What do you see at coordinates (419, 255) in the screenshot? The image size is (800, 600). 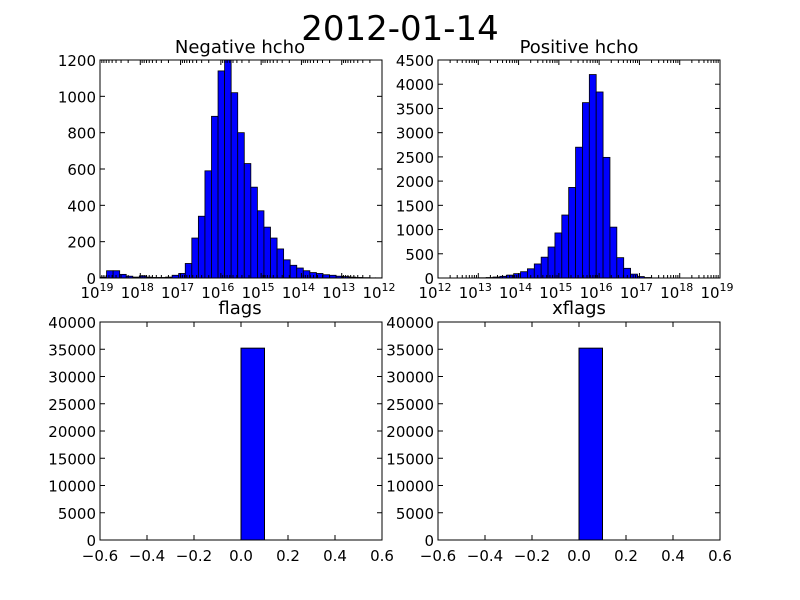 I see `y-tick-label: 500` at bounding box center [419, 255].